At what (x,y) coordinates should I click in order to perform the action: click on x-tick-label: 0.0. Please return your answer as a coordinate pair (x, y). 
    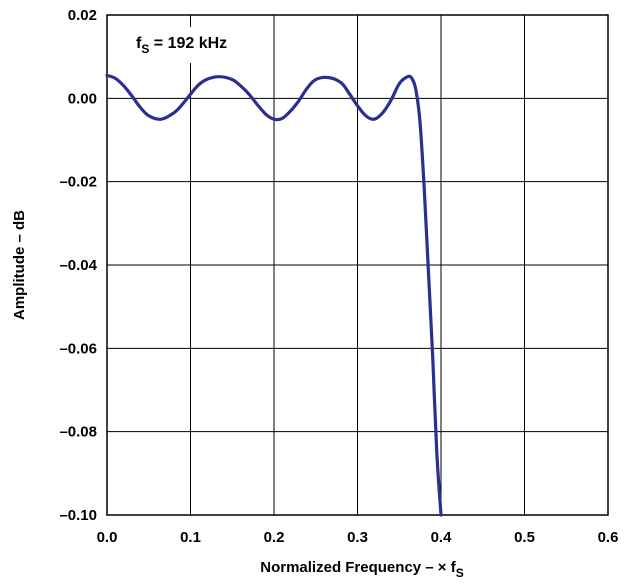
    Looking at the image, I should click on (107, 537).